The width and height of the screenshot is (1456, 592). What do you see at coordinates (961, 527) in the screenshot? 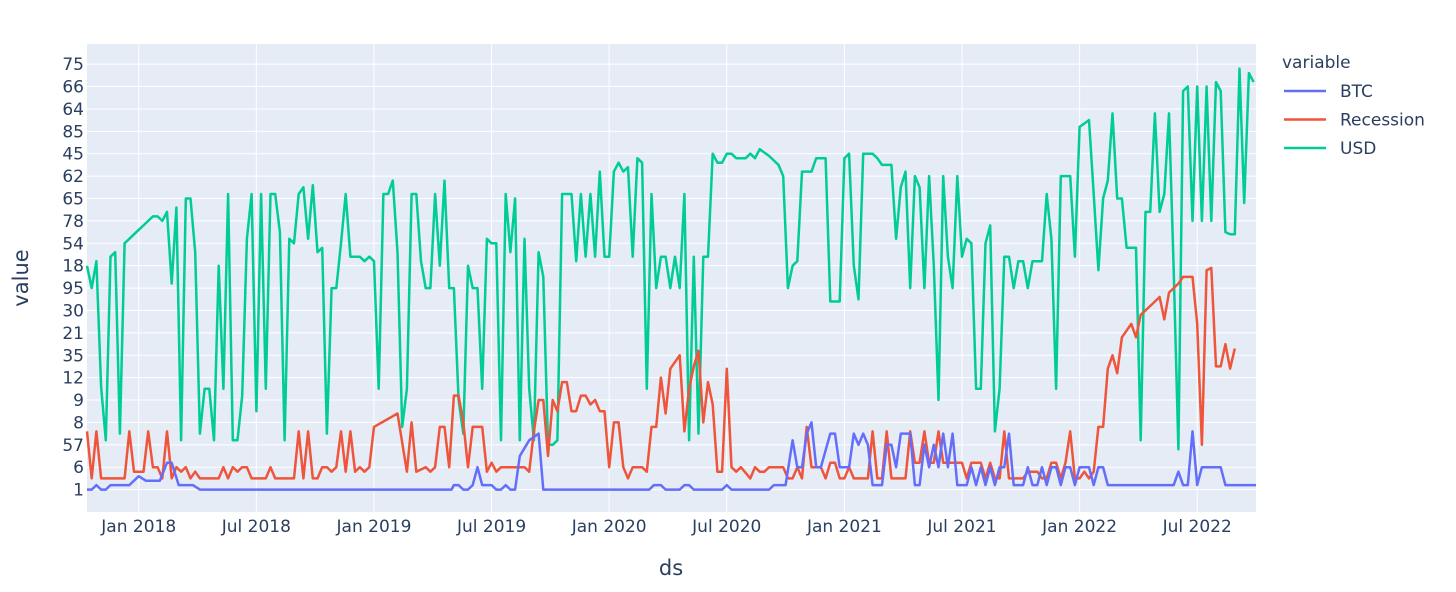
I see `x-tick-label: Jul 2021` at bounding box center [961, 527].